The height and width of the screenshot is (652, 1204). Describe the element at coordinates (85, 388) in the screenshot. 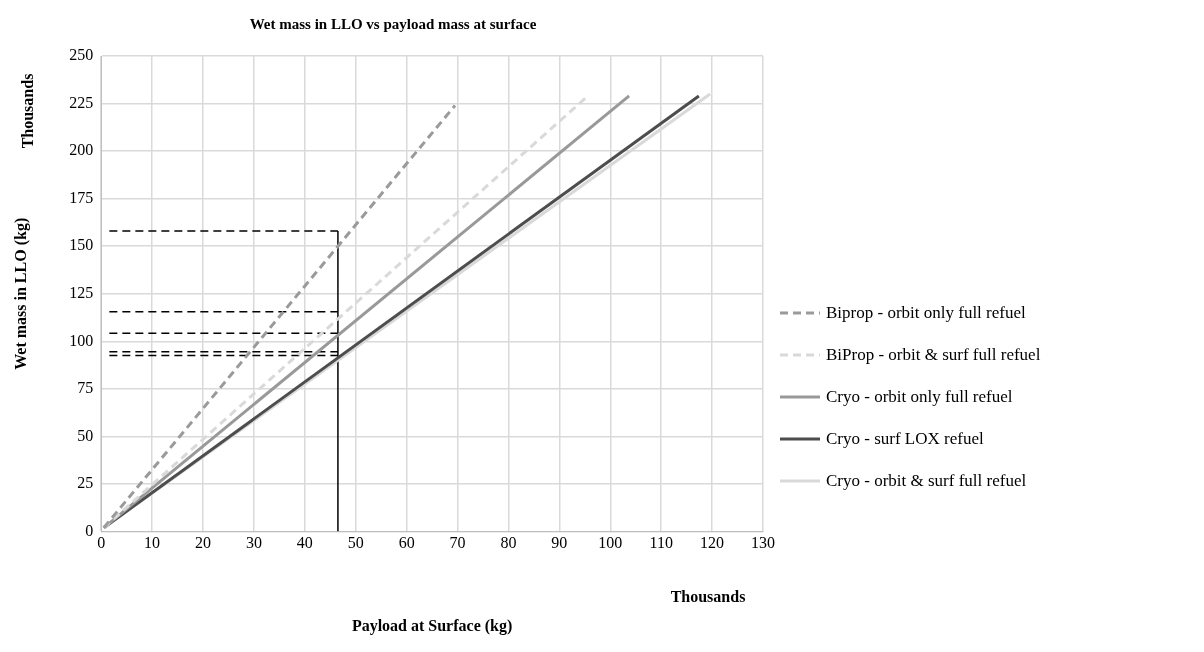

I see `y-tick-label: 75` at that location.